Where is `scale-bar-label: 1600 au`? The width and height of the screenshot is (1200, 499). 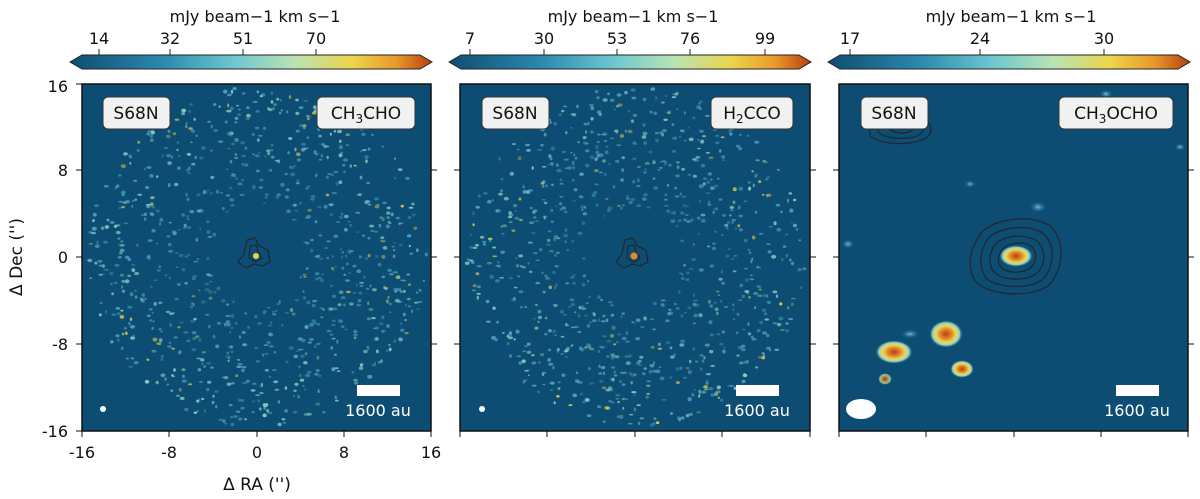
scale-bar-label: 1600 au is located at coordinates (1137, 410).